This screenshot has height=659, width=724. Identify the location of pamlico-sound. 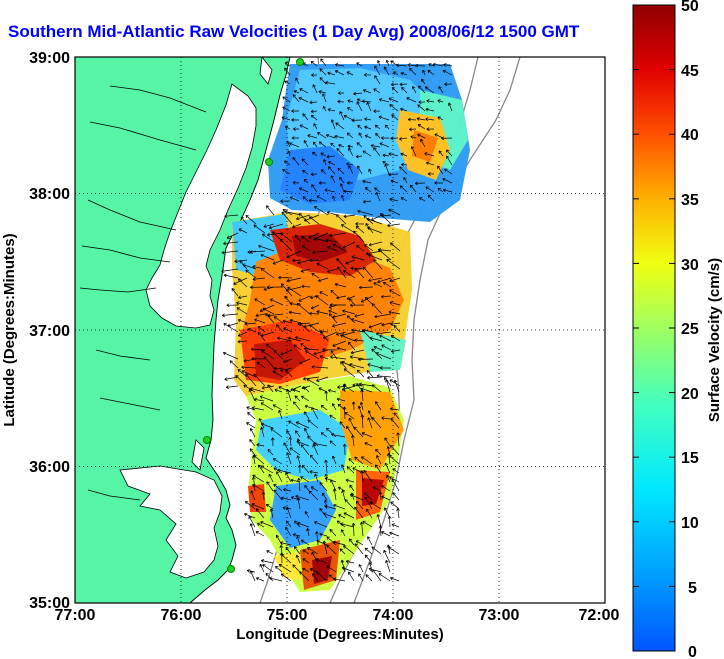
(171, 522).